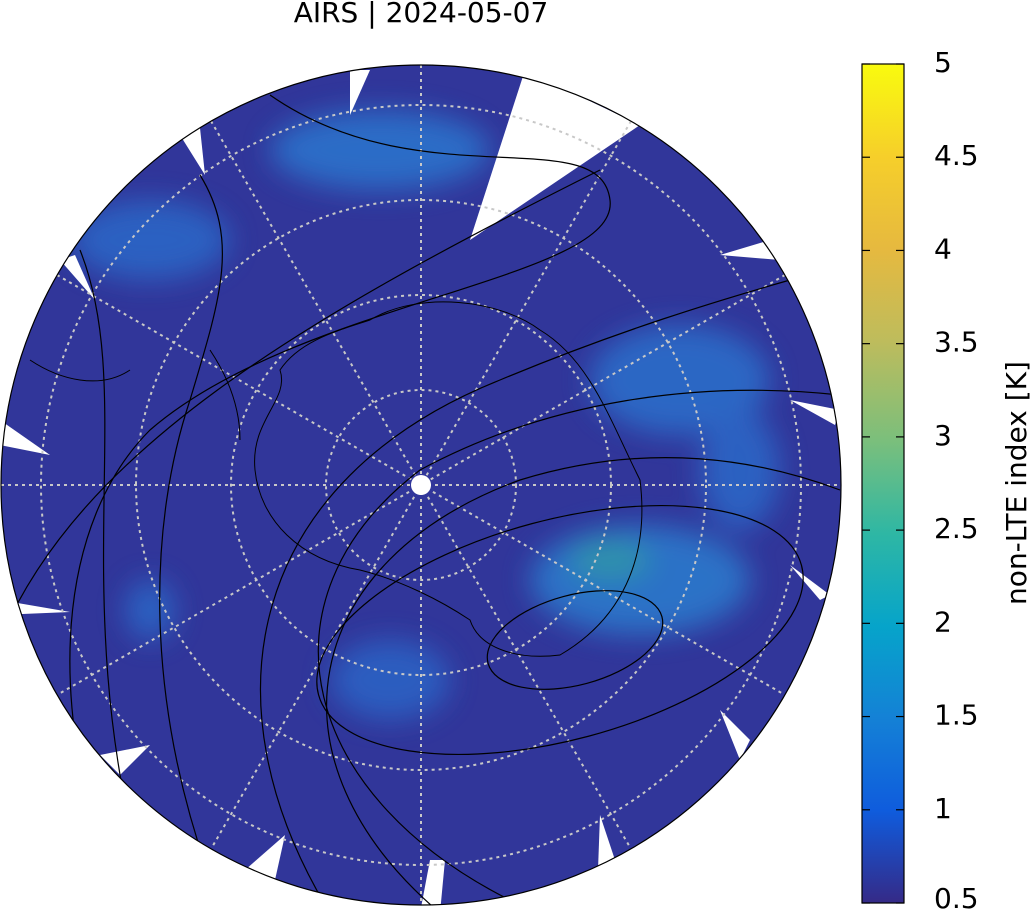  Describe the element at coordinates (421, 14) in the screenshot. I see `map-title: AIRS | 2024-05-07` at that location.